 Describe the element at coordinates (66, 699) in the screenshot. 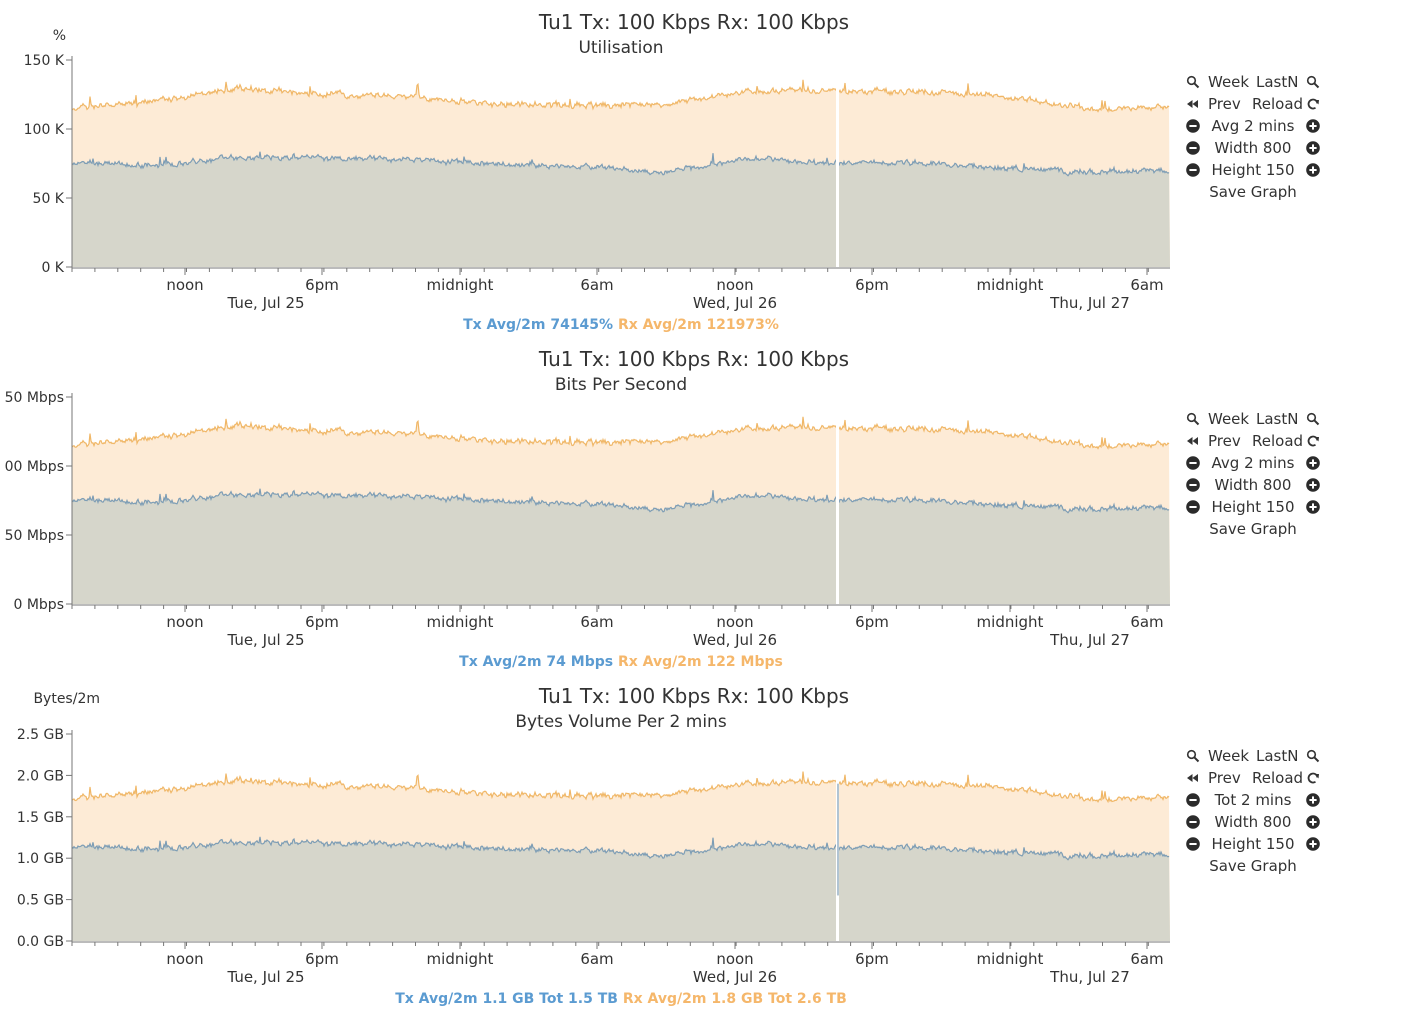

I see `y-unit-label: Bytes/2m` at that location.